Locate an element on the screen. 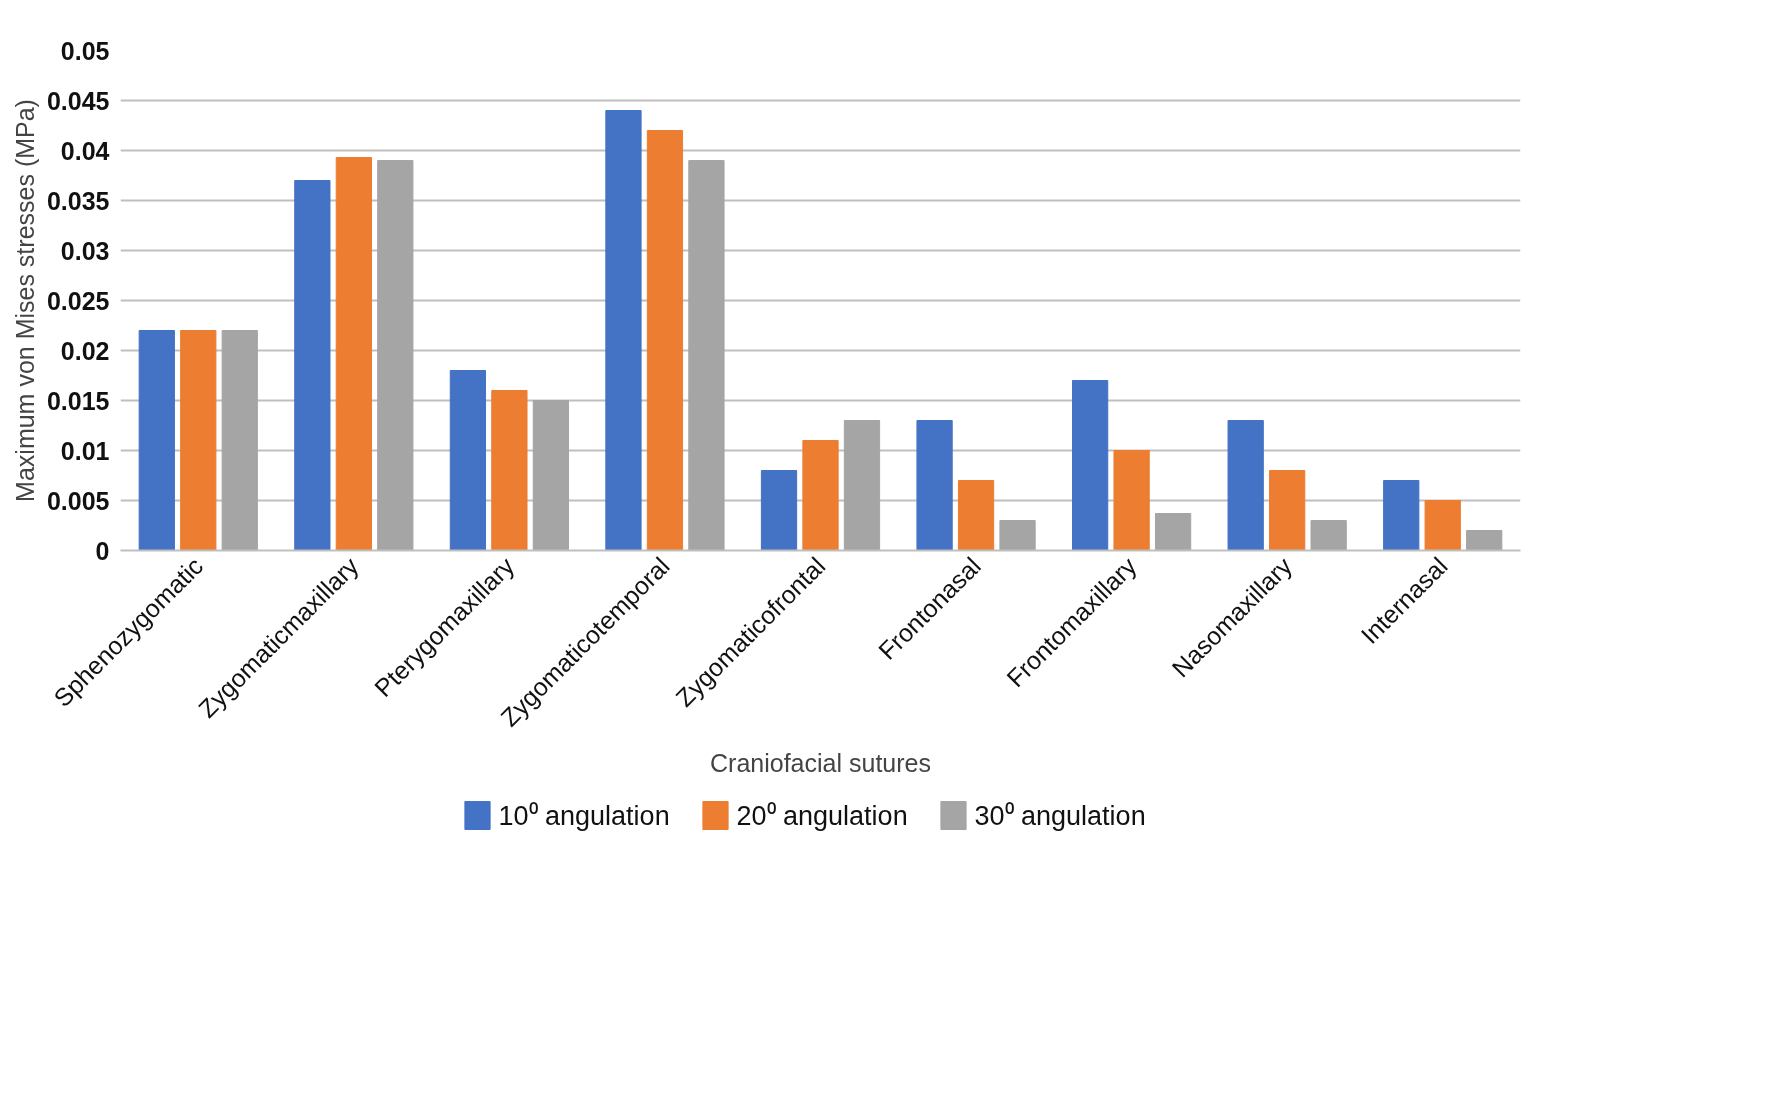  legend-label: 30⁰ angulation is located at coordinates (1060, 815).